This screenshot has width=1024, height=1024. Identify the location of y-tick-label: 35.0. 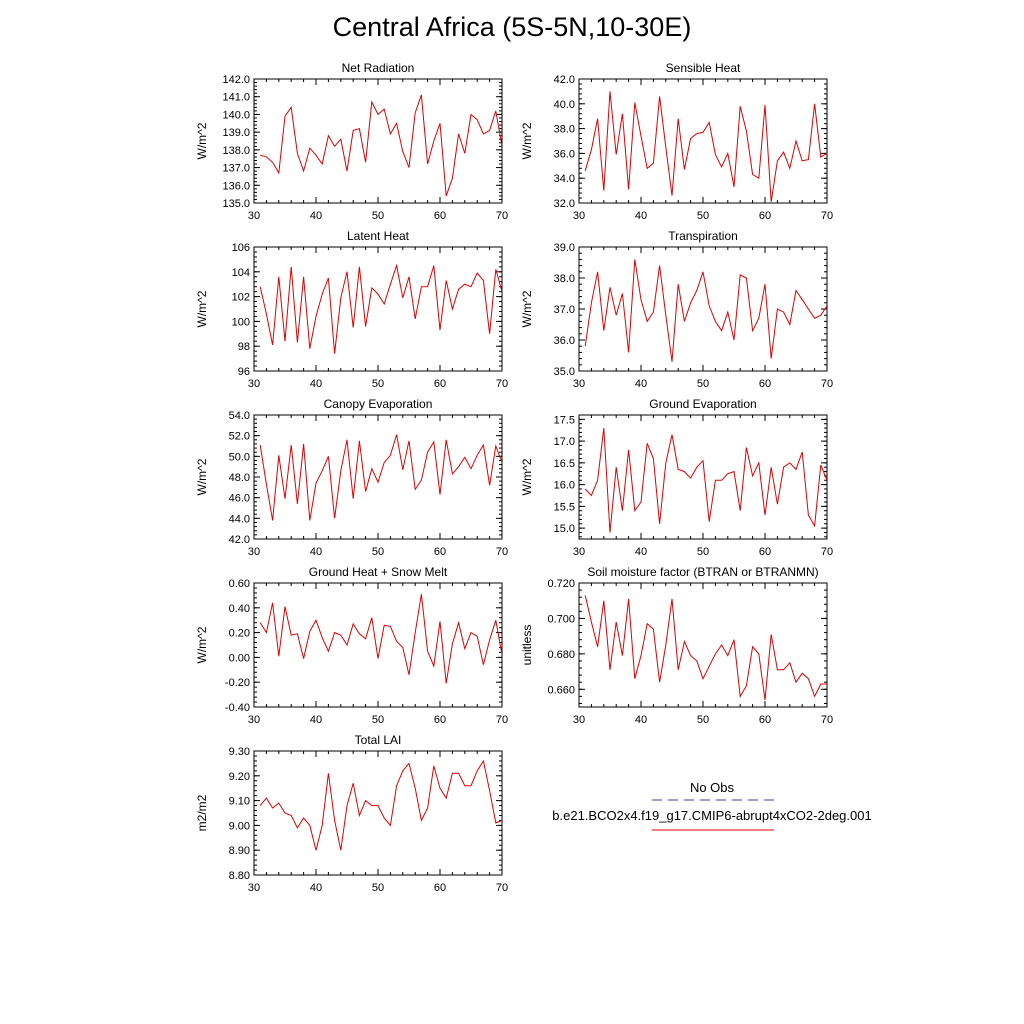
(564, 372).